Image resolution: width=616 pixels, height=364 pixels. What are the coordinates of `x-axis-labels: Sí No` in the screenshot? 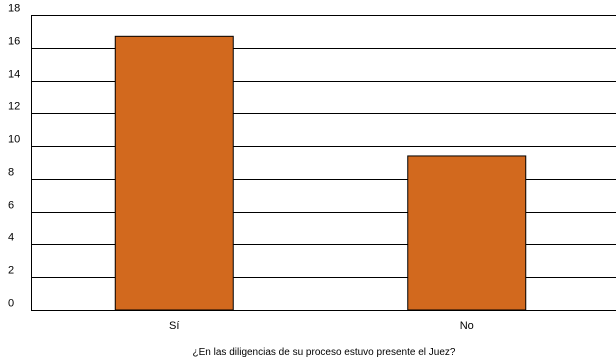 It's located at (321, 326).